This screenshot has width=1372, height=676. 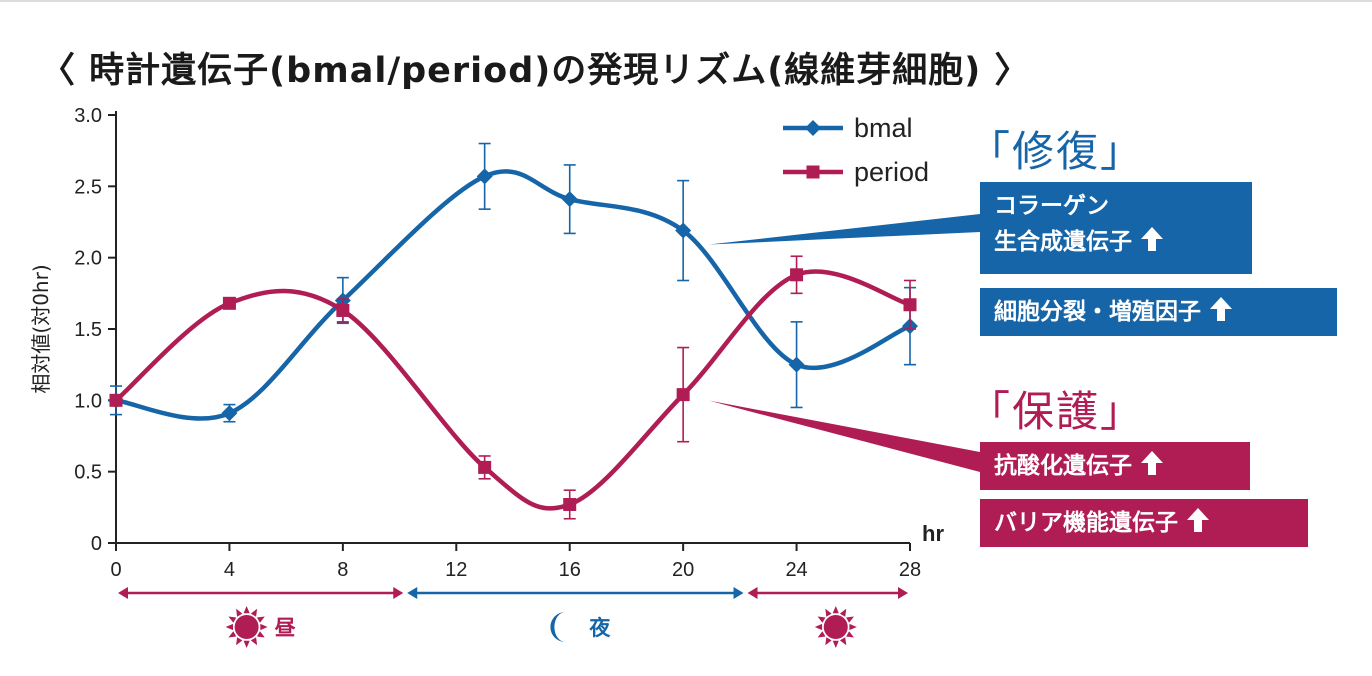 What do you see at coordinates (535, 71) in the screenshot?
I see `page-title: 〈 時計遺伝子(bmal/period)の発現リズム(線維芽細胞) 〉` at bounding box center [535, 71].